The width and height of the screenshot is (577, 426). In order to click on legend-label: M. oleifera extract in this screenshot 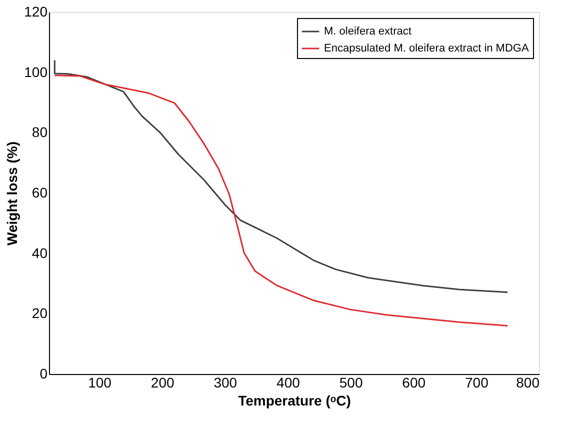, I will do `click(368, 32)`.